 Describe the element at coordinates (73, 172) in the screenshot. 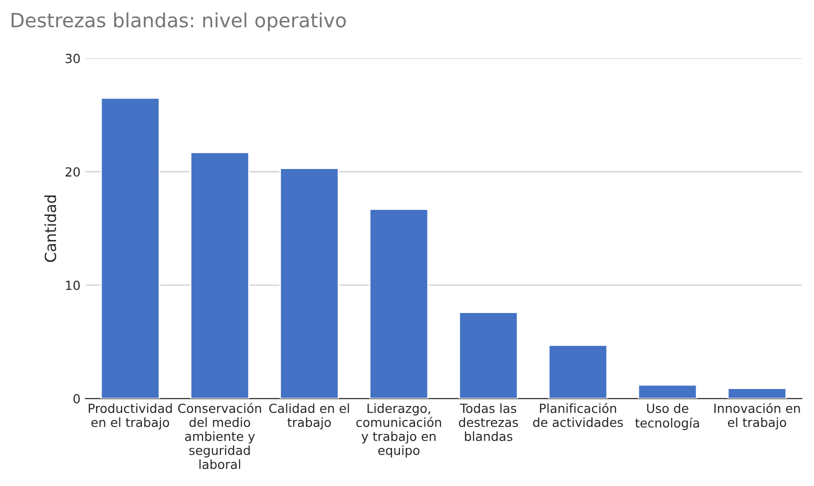

I see `y-tick-label: 20` at that location.